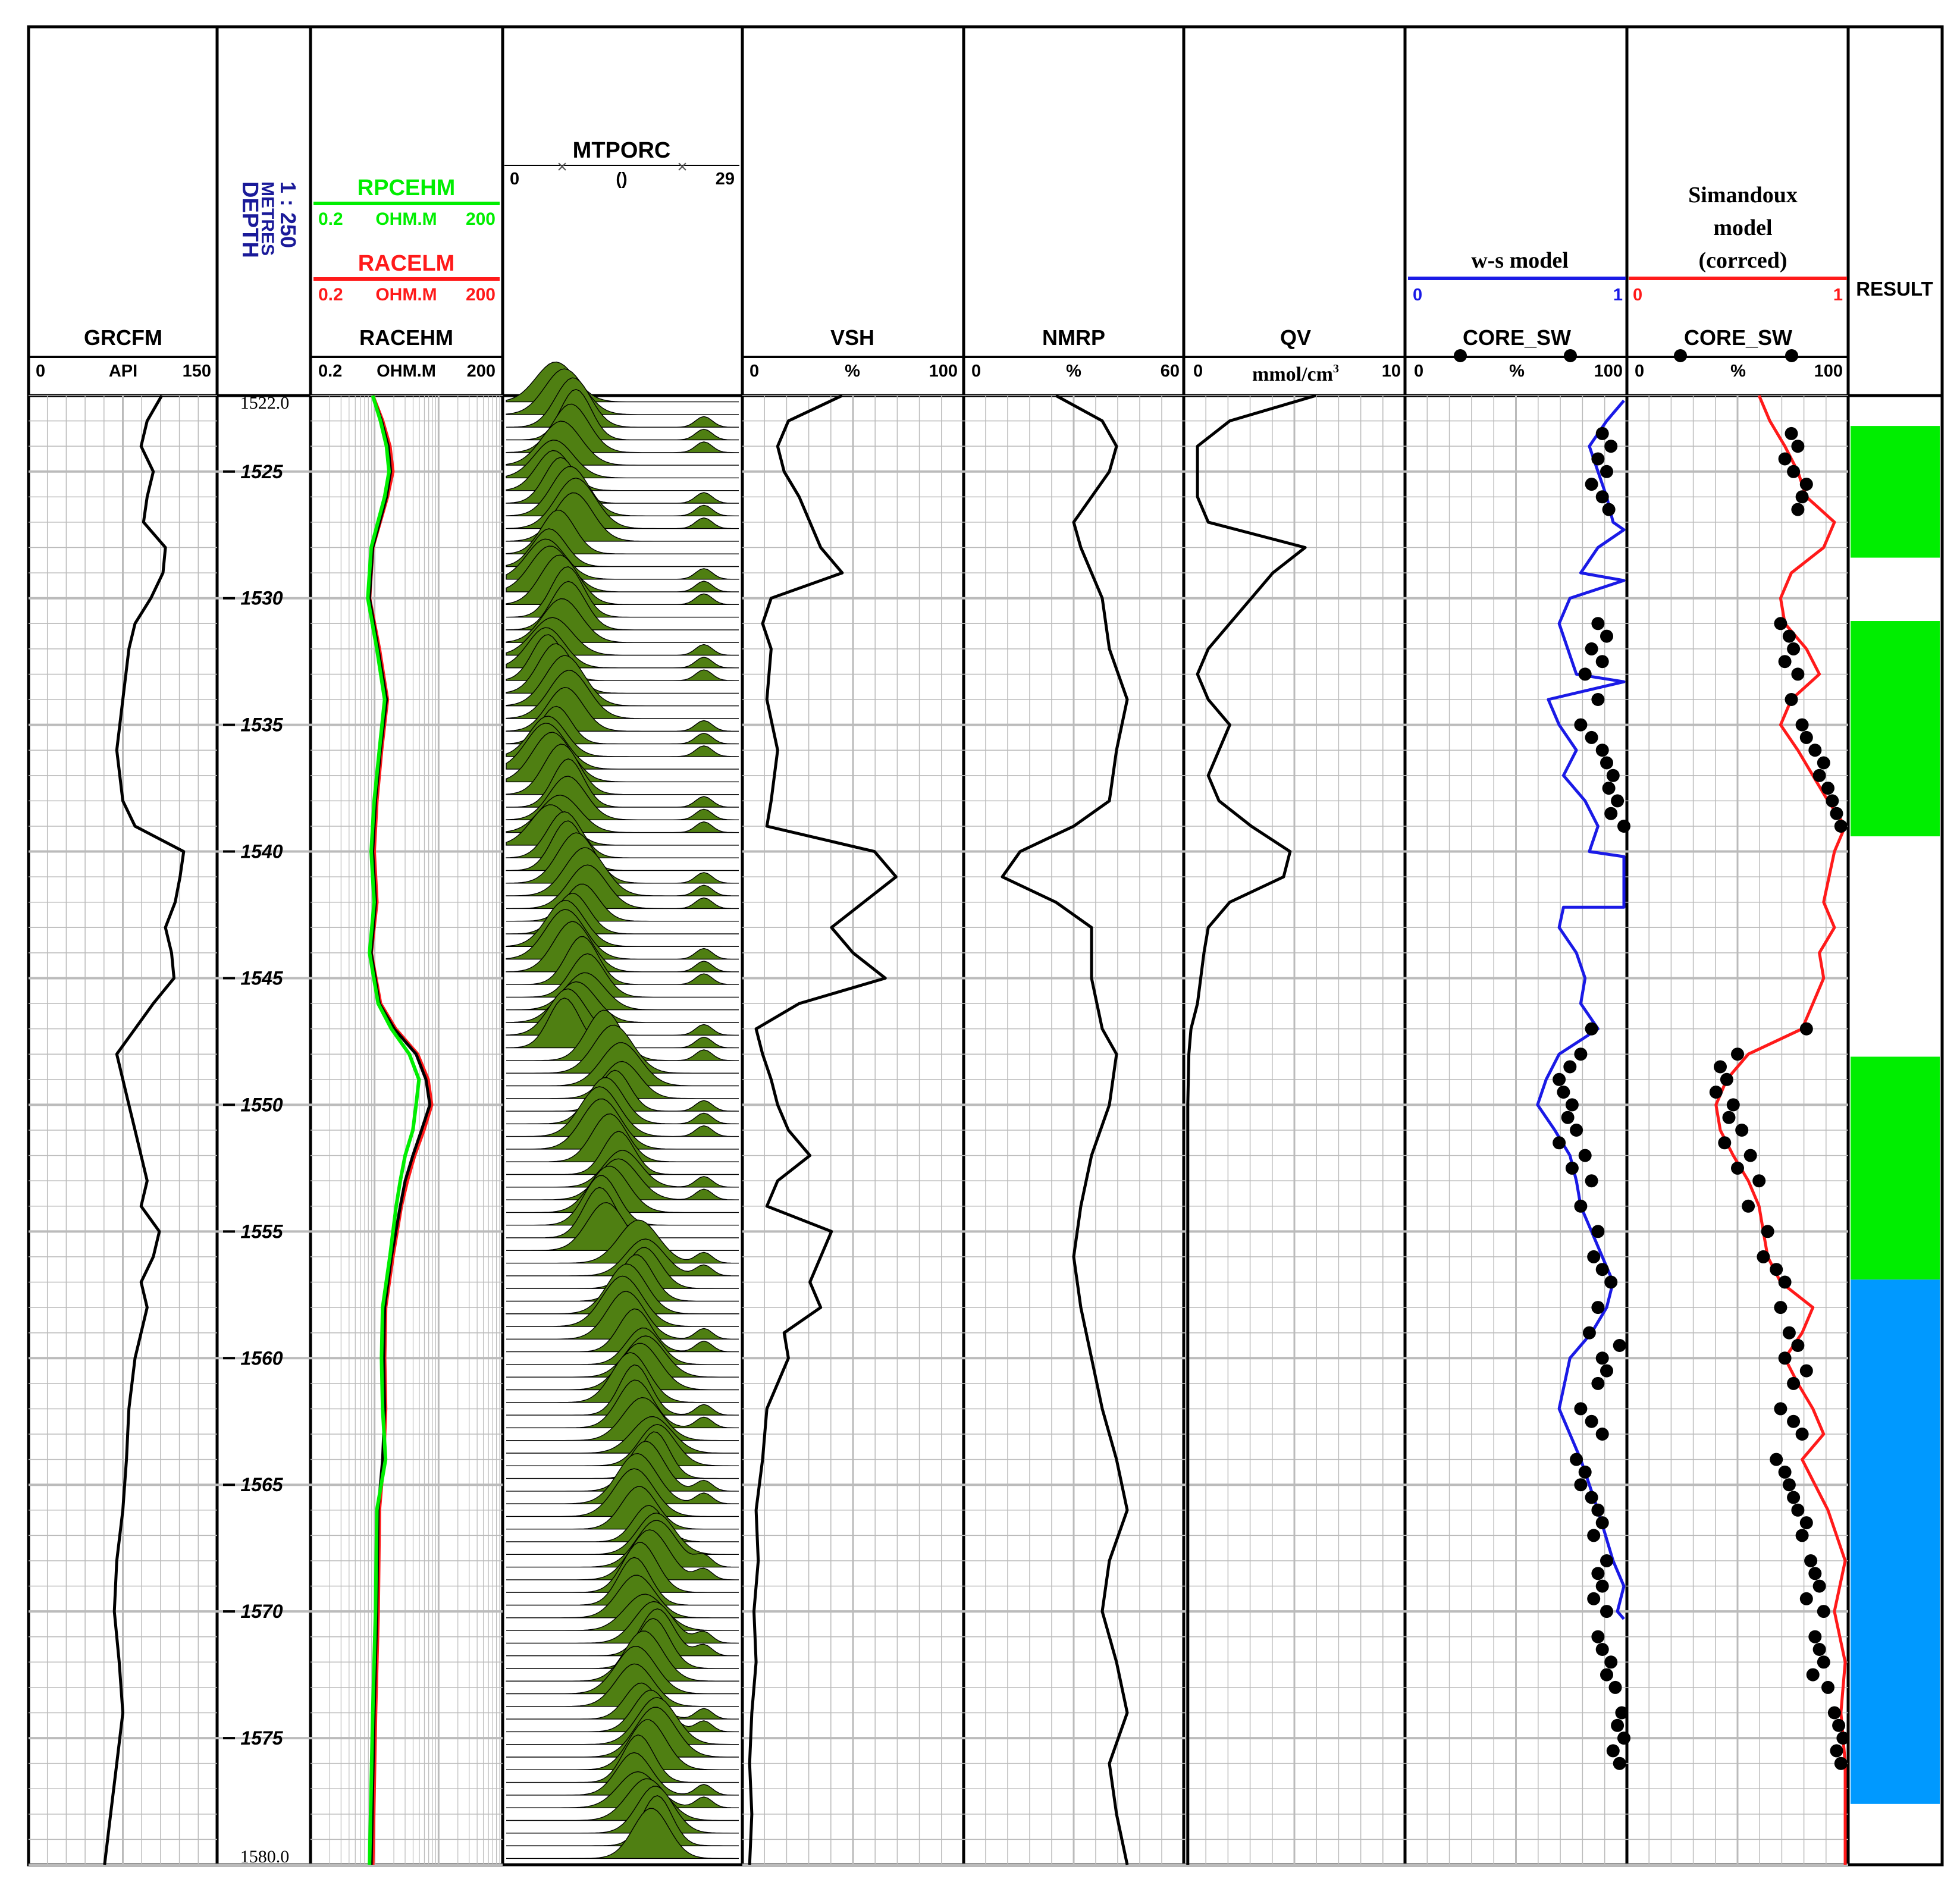  What do you see at coordinates (261, 1105) in the screenshot?
I see `depth-tick-label: 1550` at bounding box center [261, 1105].